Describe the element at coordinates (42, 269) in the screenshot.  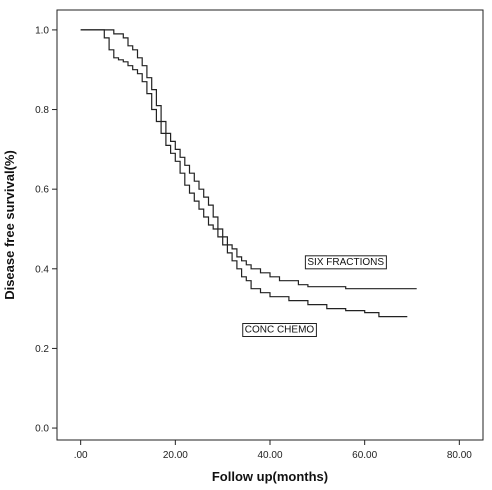
I see `y-tick-label: 0.4` at that location.